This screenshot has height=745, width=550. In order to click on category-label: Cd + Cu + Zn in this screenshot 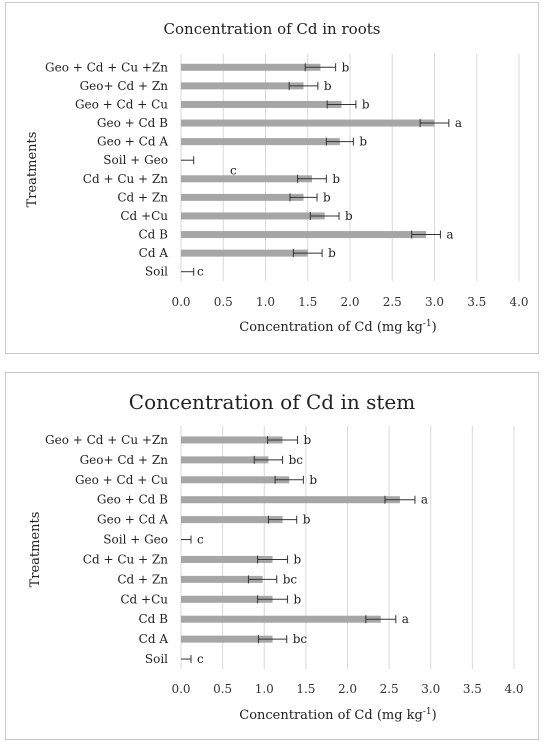, I will do `click(125, 559)`.